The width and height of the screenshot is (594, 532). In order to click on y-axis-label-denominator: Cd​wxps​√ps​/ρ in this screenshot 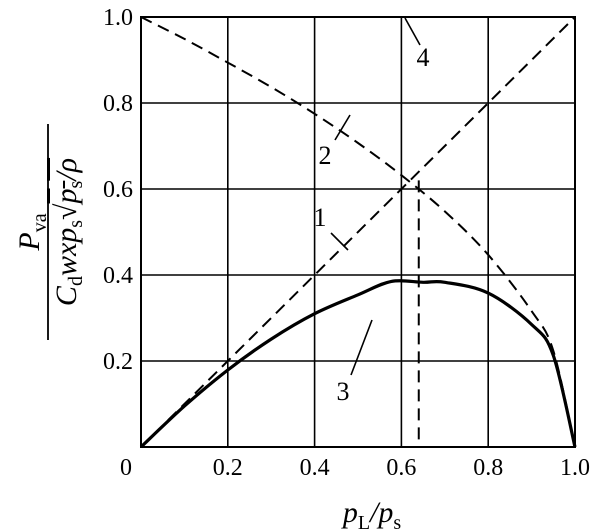, I will do `click(68, 232)`.